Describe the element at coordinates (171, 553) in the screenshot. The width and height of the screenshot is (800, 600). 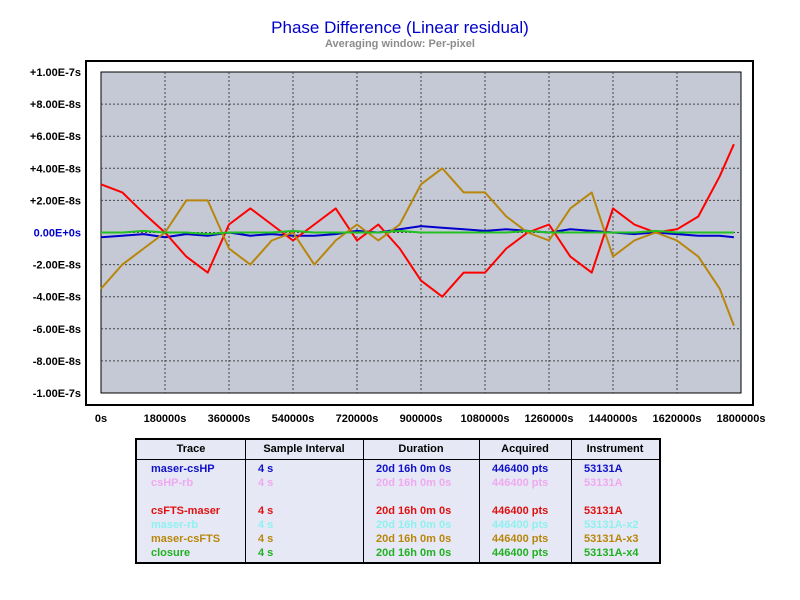
I see `legend-cell-trace: closure` at that location.